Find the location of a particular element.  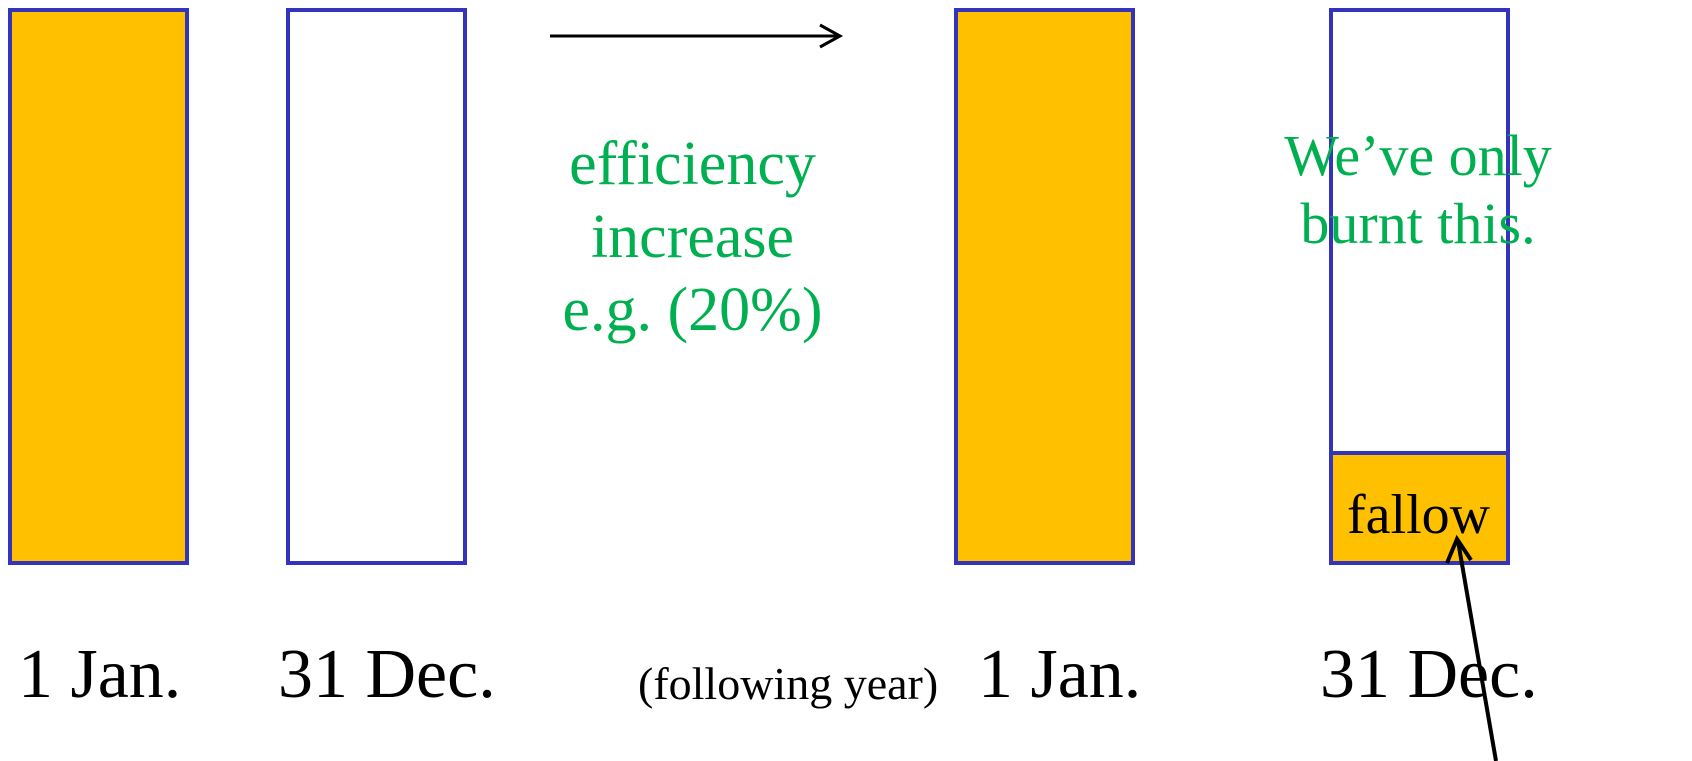

label-bar-4: 31 Dec. is located at coordinates (1429, 674).